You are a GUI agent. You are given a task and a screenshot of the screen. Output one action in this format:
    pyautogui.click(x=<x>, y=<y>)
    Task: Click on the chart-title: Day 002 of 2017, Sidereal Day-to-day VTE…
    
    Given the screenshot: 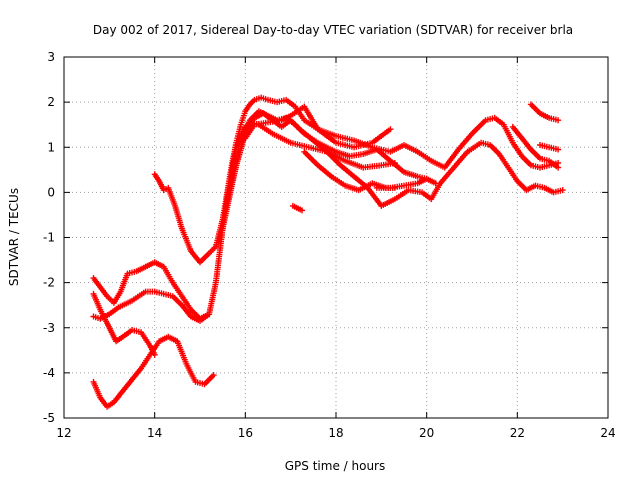 What is the action you would take?
    pyautogui.click(x=333, y=30)
    